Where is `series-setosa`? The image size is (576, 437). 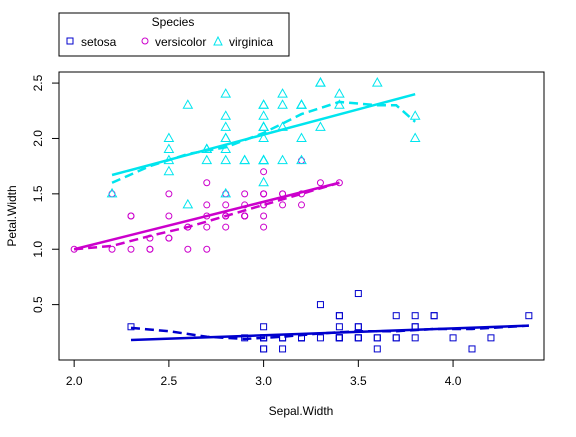
series-setosa is located at coordinates (330, 321).